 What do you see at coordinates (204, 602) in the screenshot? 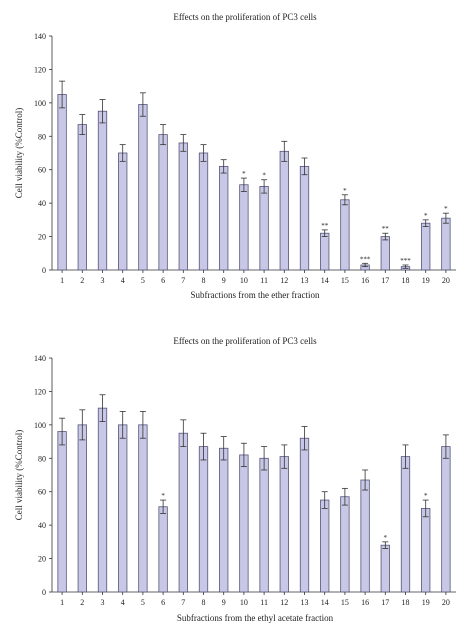
I see `x-tick-label: 8` at bounding box center [204, 602].